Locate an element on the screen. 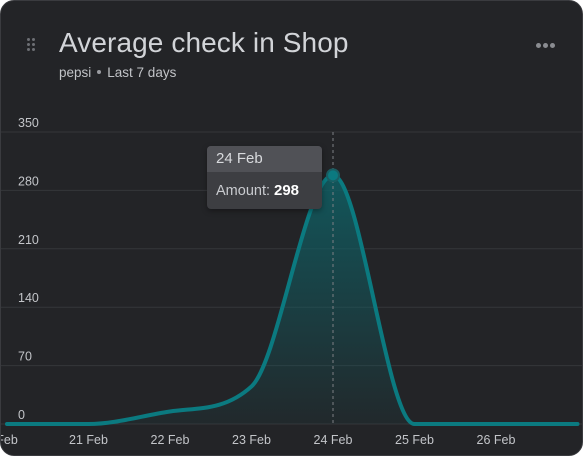 The width and height of the screenshot is (583, 456). y-tick-label: 280 is located at coordinates (28, 181).